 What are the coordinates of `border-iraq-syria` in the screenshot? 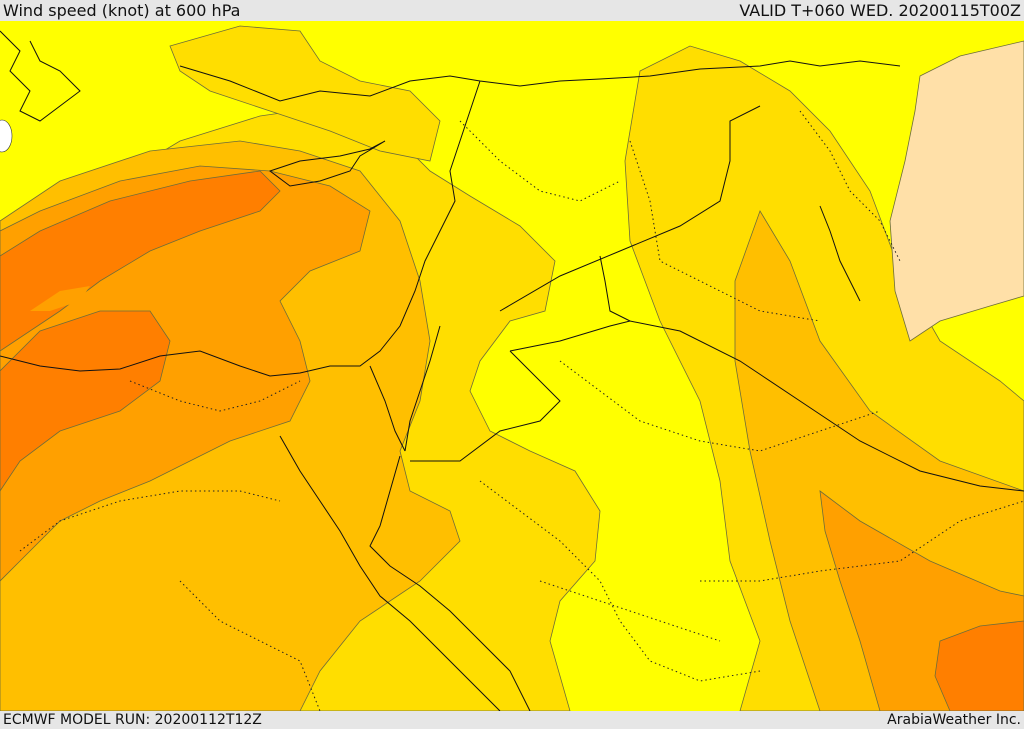 It's located at (615, 288).